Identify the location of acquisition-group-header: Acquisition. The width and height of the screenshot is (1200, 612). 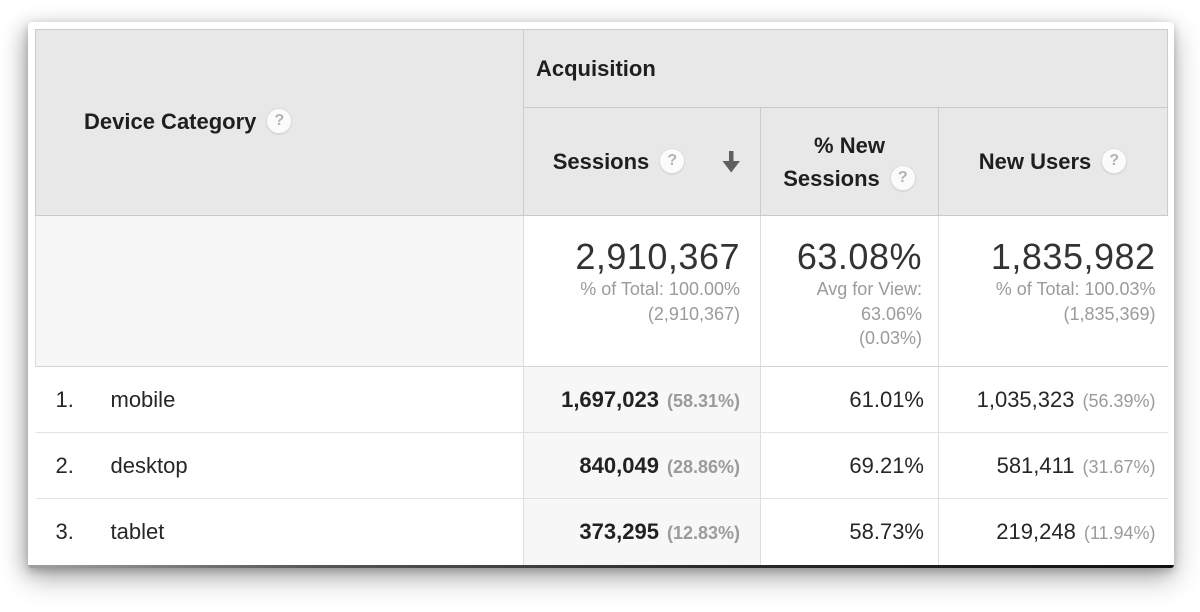
(845, 68).